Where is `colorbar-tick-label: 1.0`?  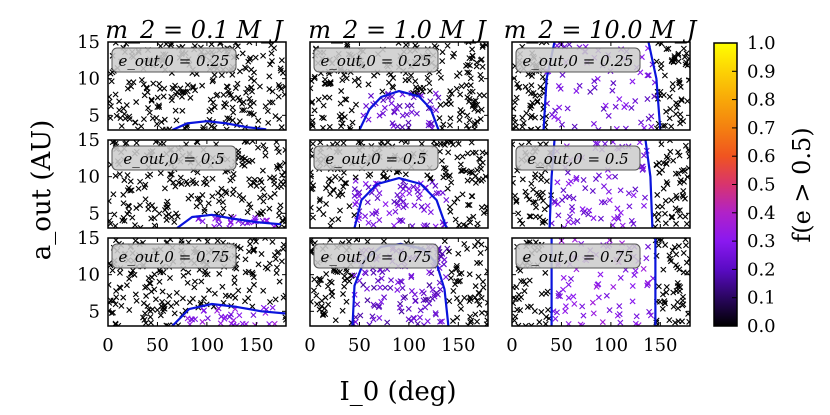 colorbar-tick-label: 1.0 is located at coordinates (761, 43).